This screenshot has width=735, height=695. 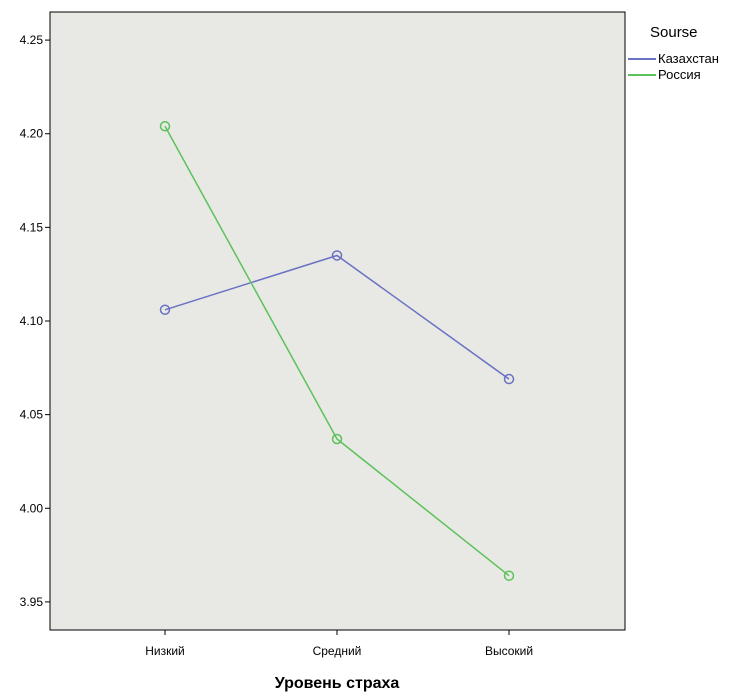 What do you see at coordinates (688, 58) in the screenshot?
I see `legend-label: Казахстан` at bounding box center [688, 58].